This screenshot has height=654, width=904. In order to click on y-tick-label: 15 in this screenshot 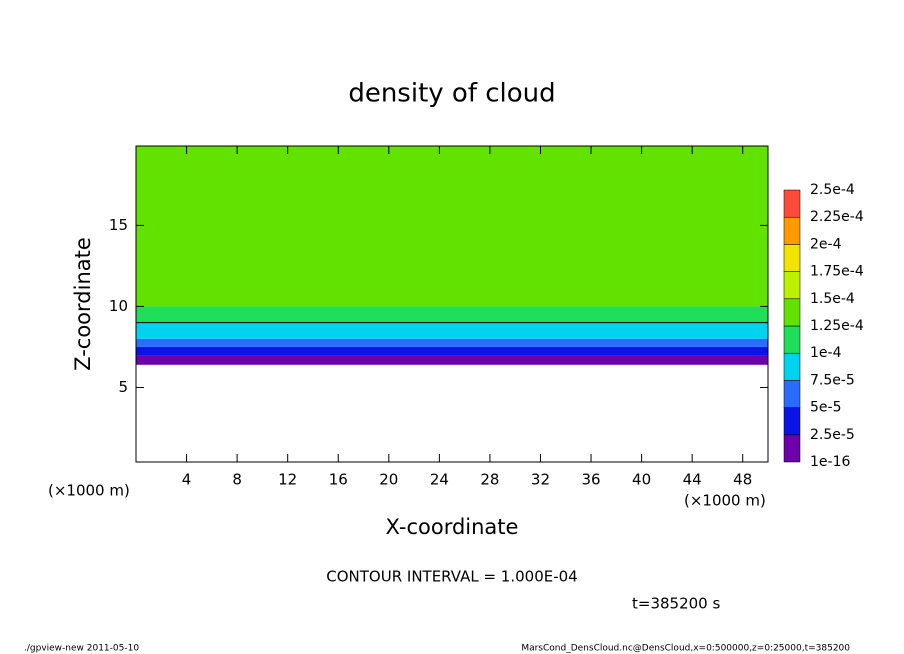, I will do `click(118, 225)`.